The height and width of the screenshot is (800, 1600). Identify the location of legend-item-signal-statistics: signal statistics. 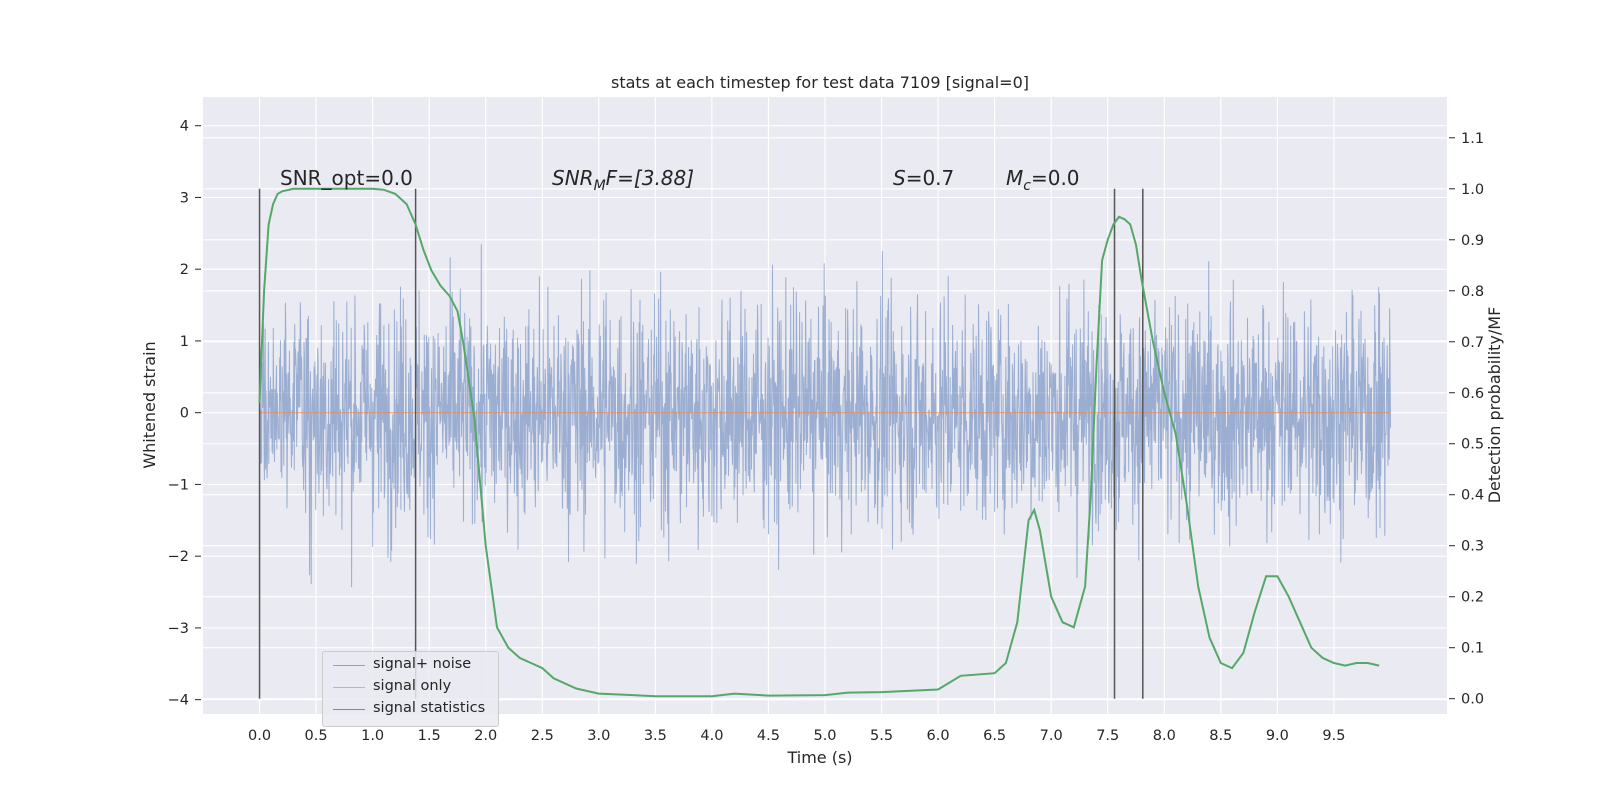
(410, 710).